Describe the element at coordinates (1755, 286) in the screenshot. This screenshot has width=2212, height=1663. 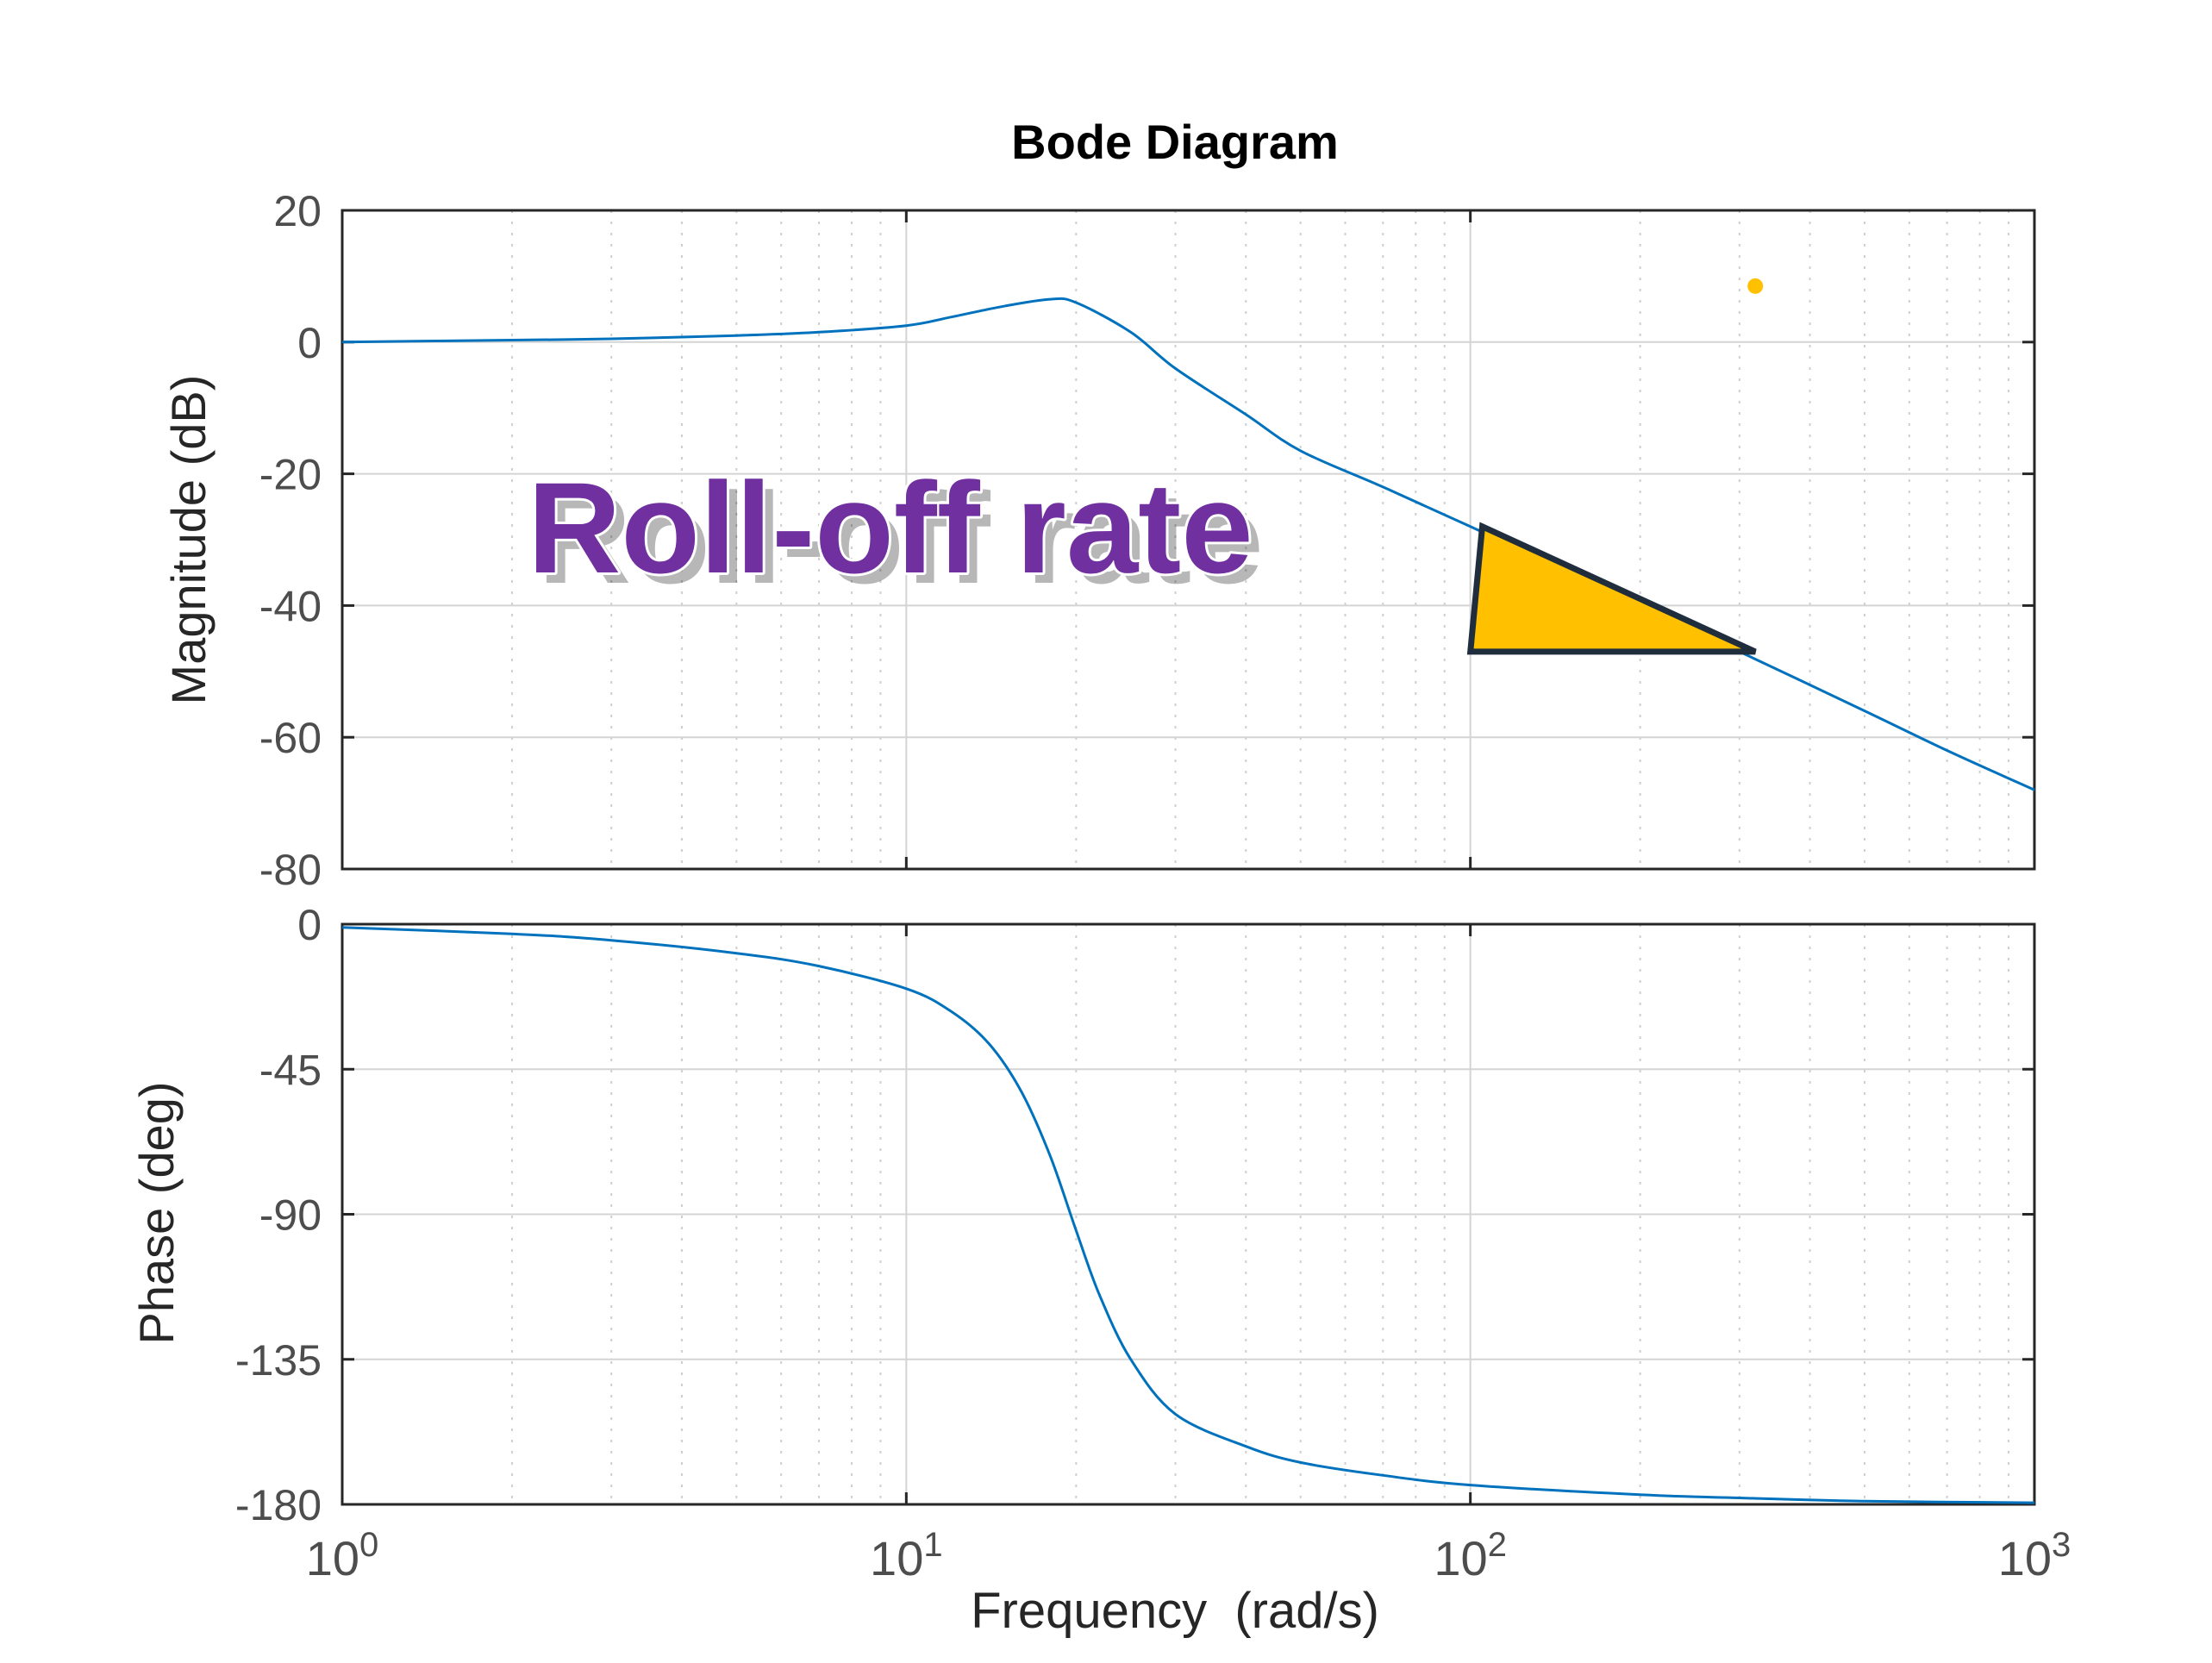
I see `orange-marker-dot` at that location.